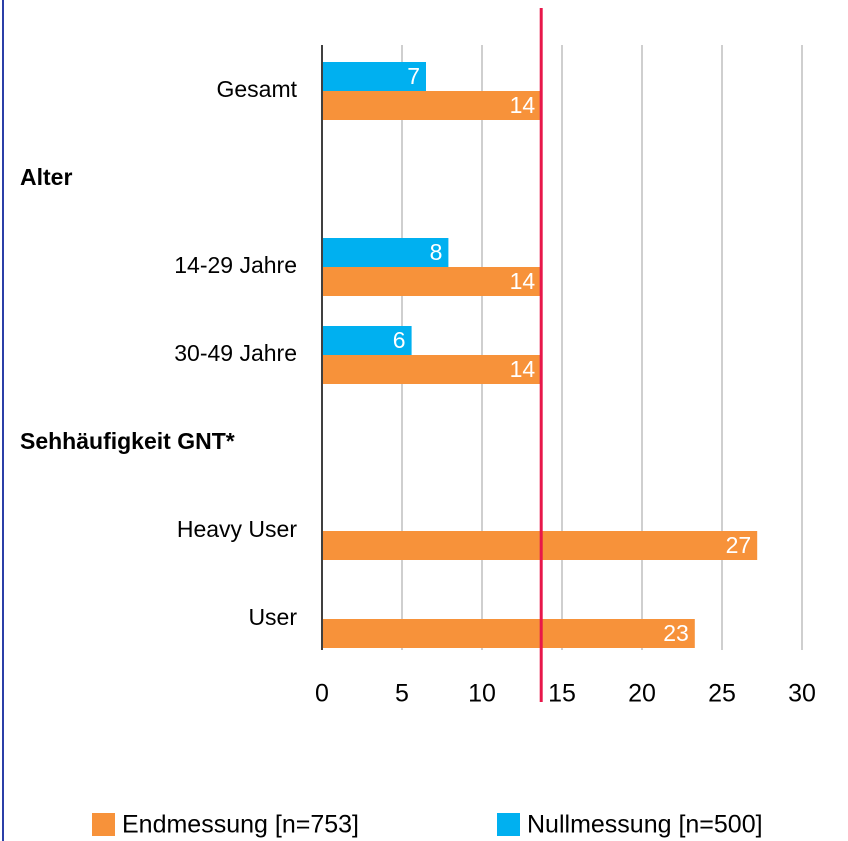 This screenshot has height=841, width=848. Describe the element at coordinates (642, 694) in the screenshot. I see `x-tick-label: 20` at that location.